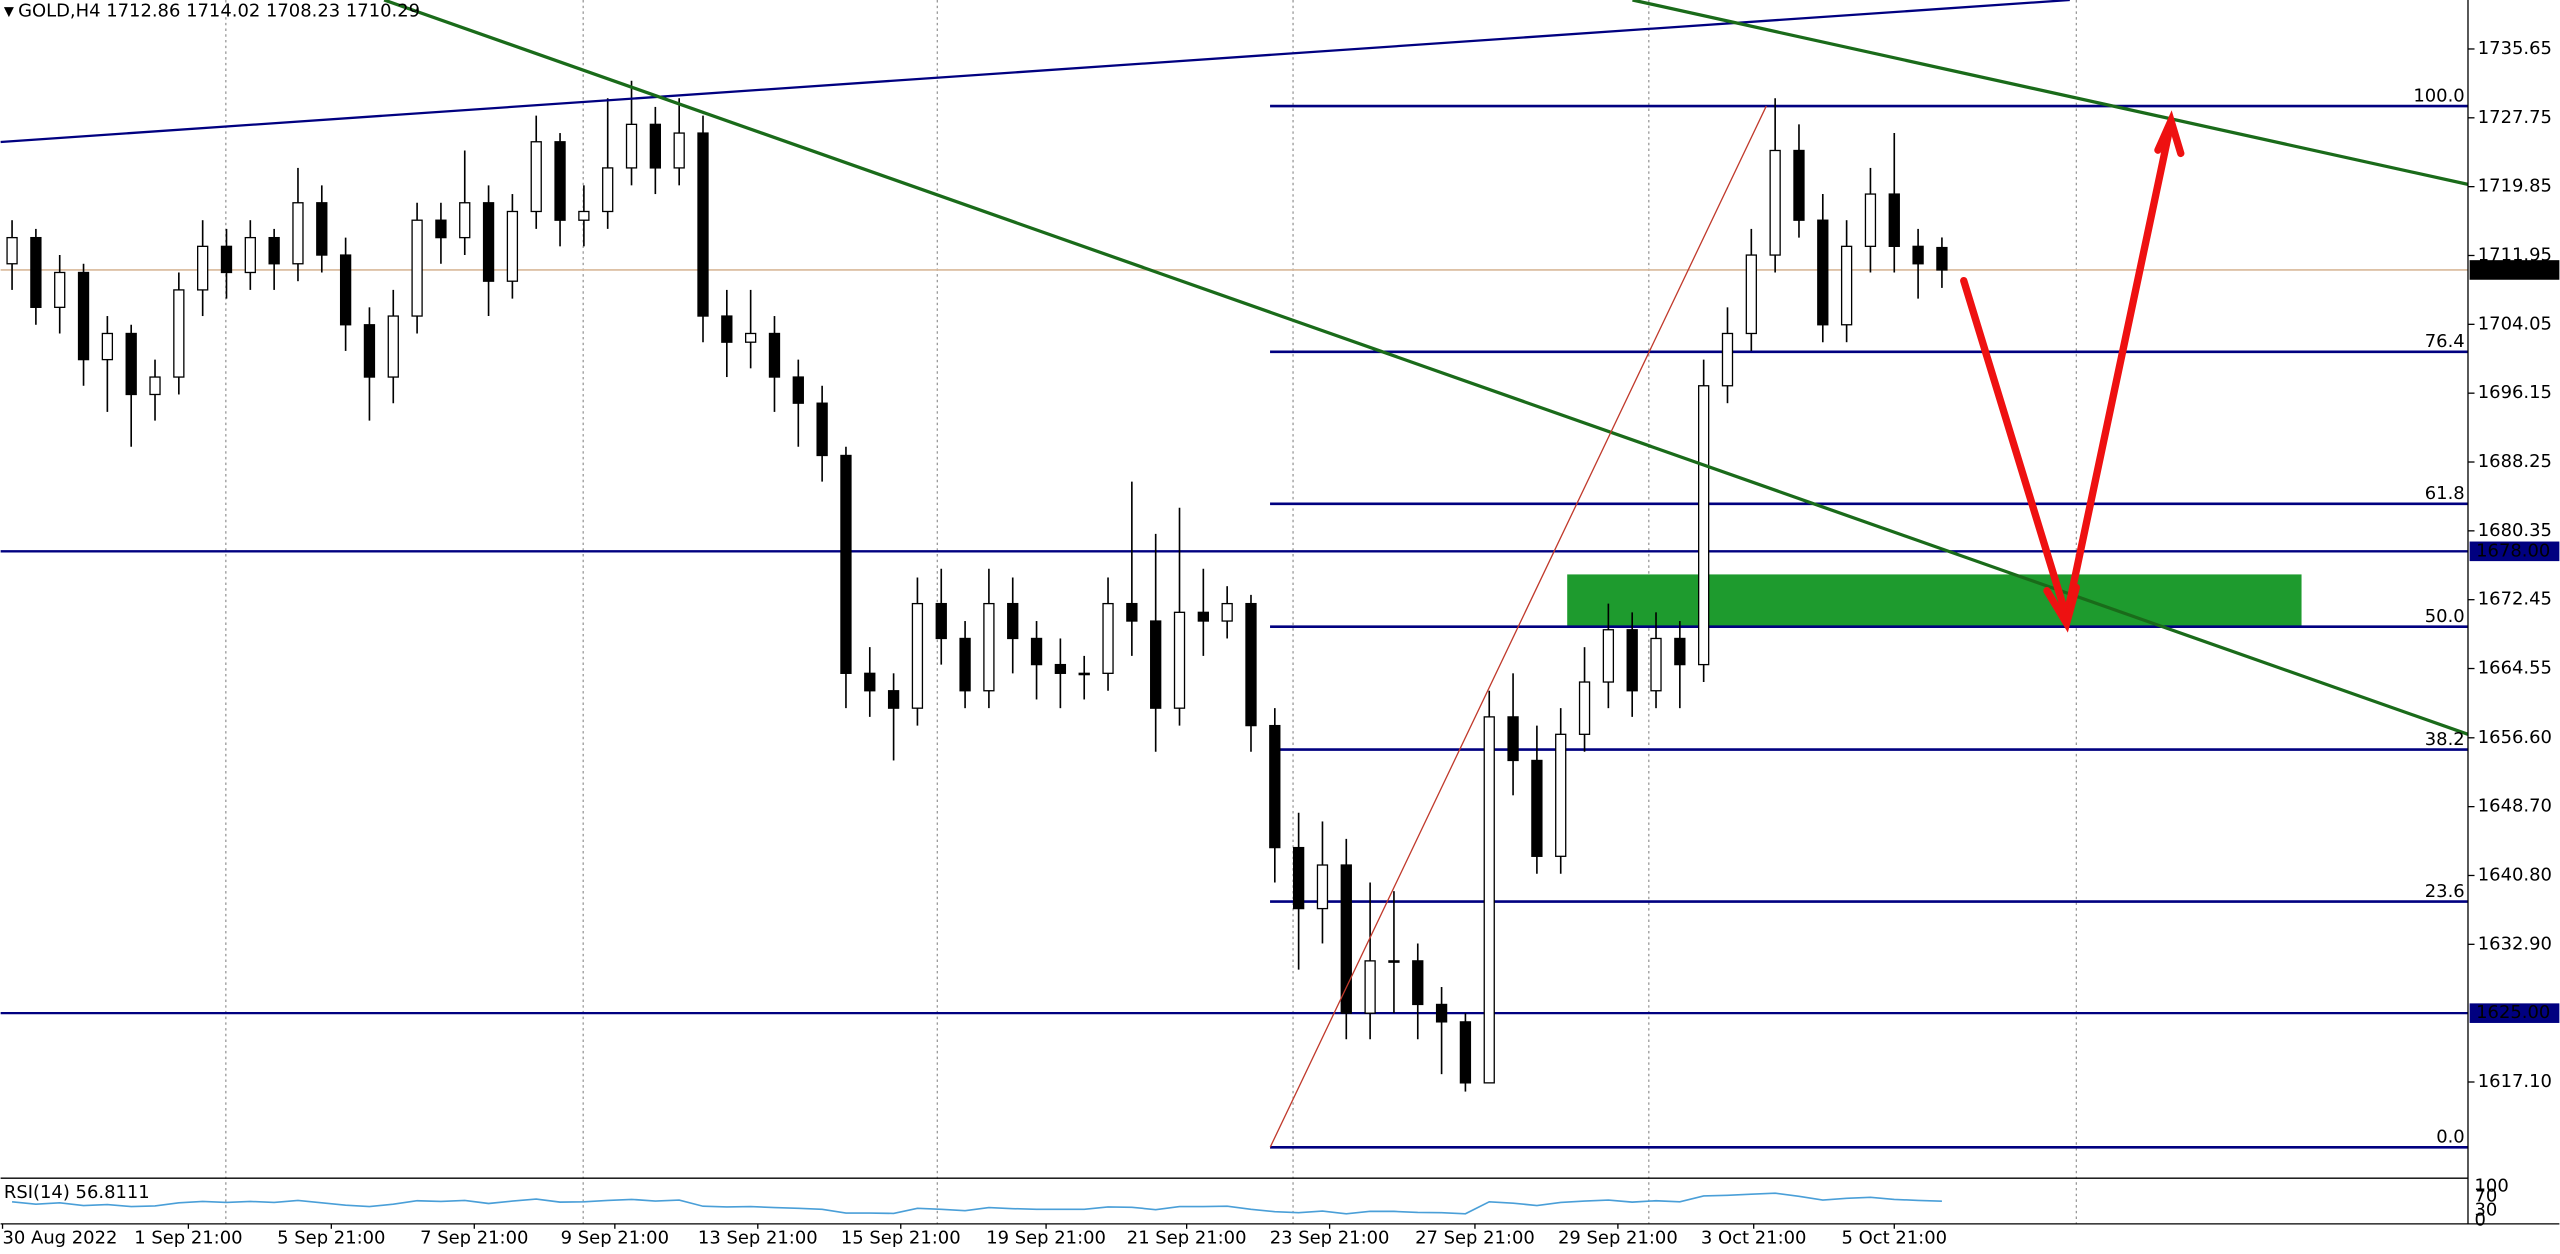 This screenshot has width=2560, height=1254. Describe the element at coordinates (2450, 1137) in the screenshot. I see `fib-label: 0.0` at that location.